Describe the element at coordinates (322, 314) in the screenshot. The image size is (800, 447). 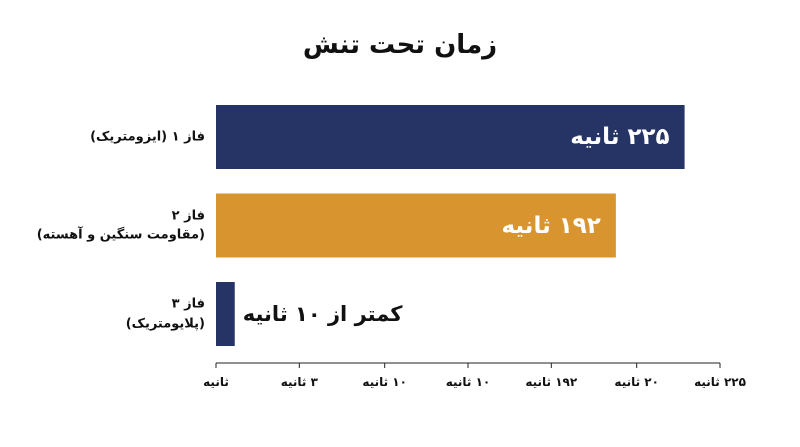
I see `value-label: کمتر از ۱۰ ثانیه` at that location.